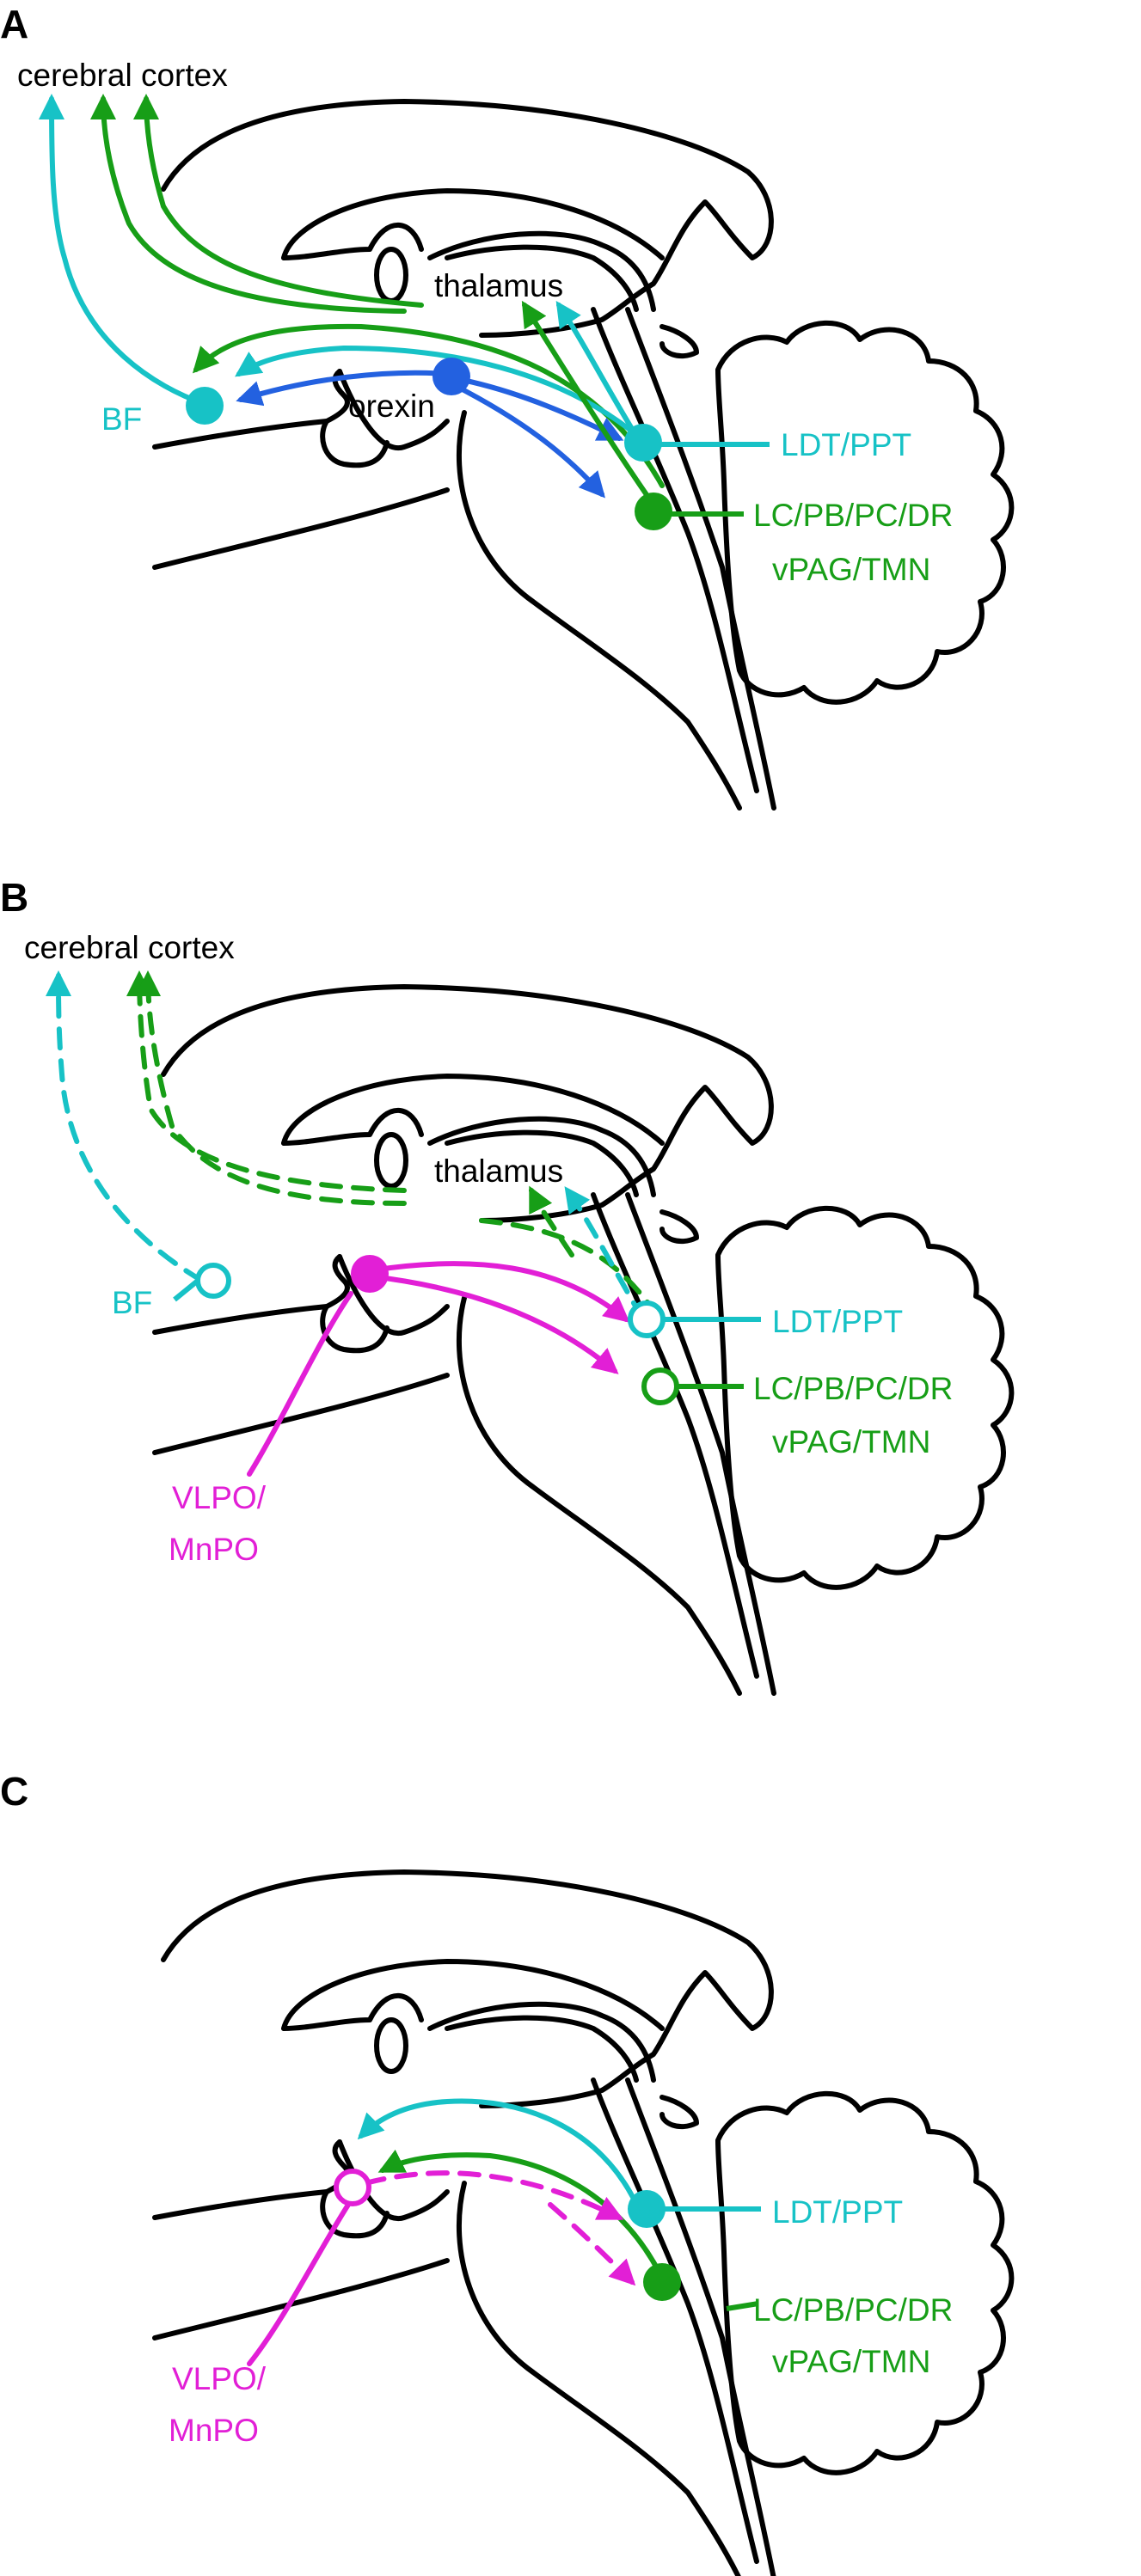 The height and width of the screenshot is (2576, 1141). I want to click on vlpo-to-ldt-path-b, so click(499, 1292).